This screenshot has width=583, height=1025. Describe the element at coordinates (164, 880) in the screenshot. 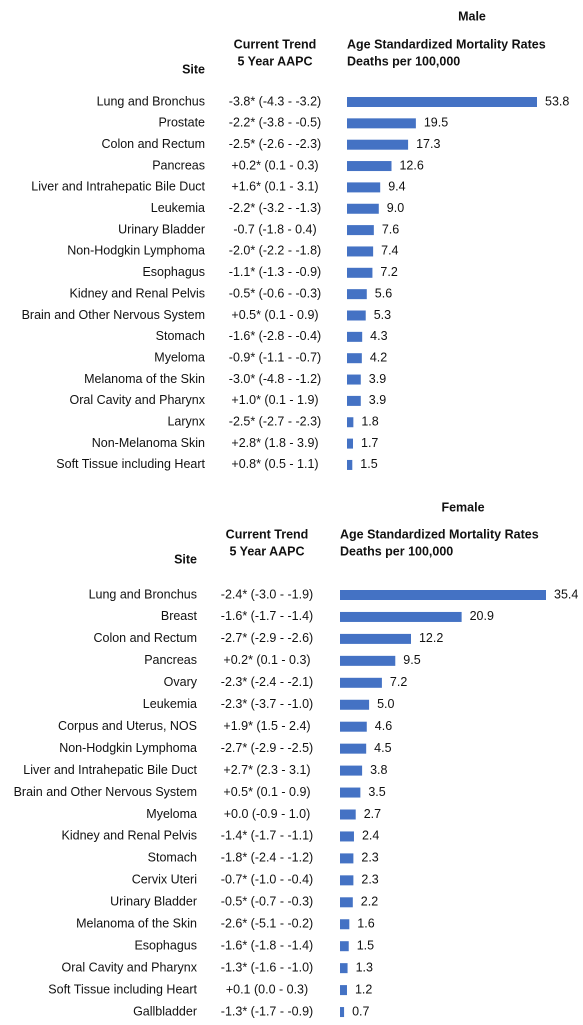

I see `site-label: Cervix Uteri` at that location.